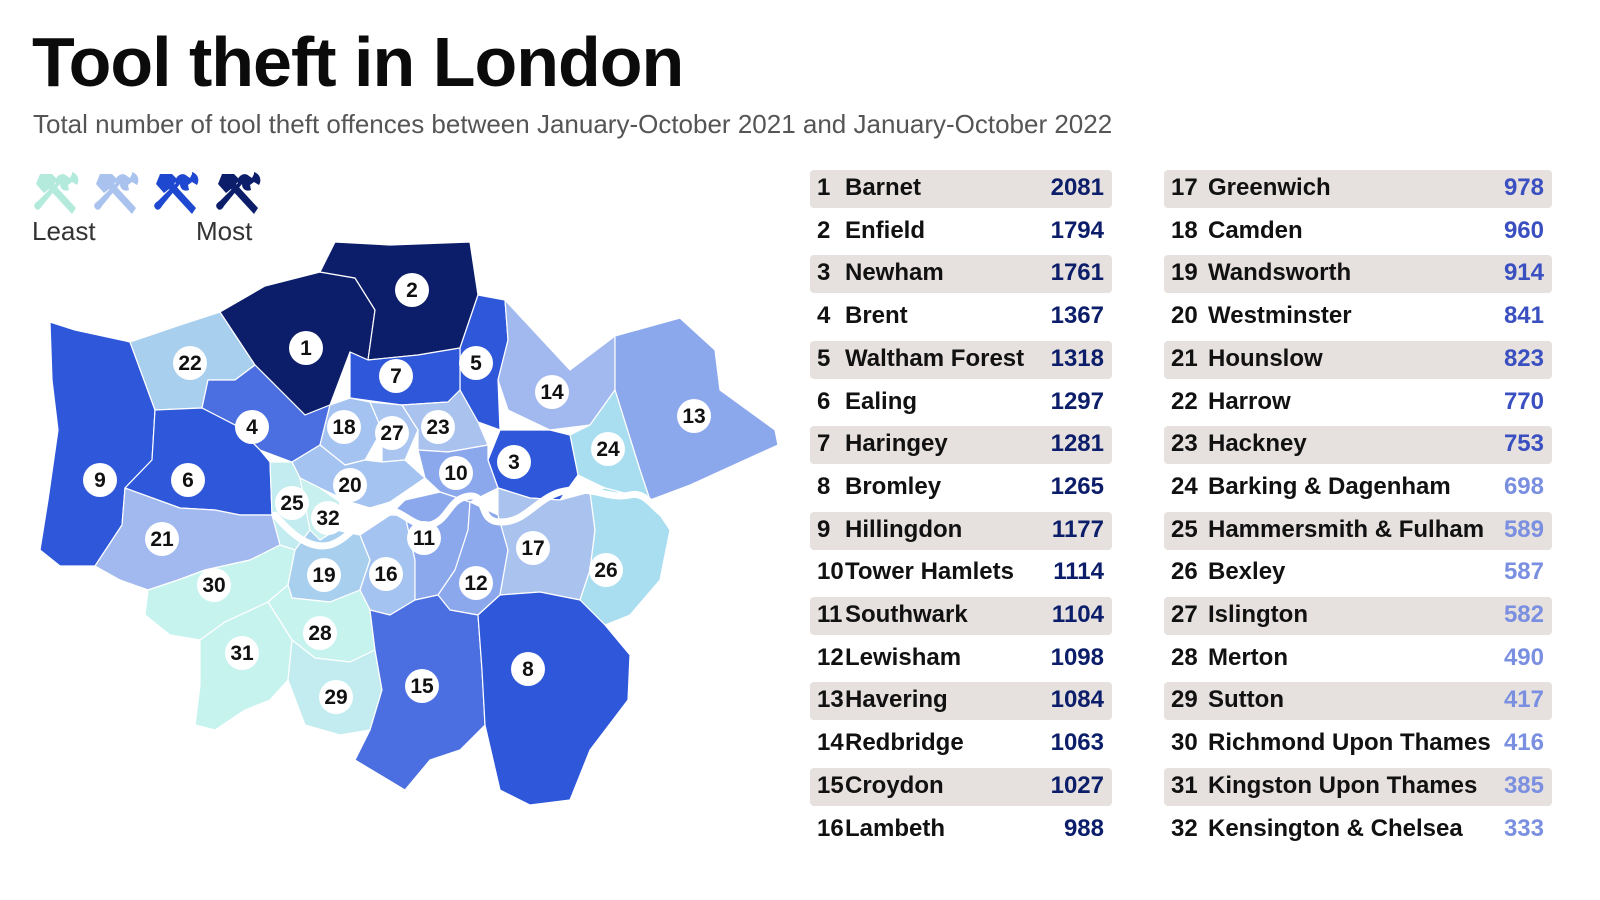 The width and height of the screenshot is (1600, 900). Describe the element at coordinates (830, 614) in the screenshot. I see `row-rank: 11` at that location.